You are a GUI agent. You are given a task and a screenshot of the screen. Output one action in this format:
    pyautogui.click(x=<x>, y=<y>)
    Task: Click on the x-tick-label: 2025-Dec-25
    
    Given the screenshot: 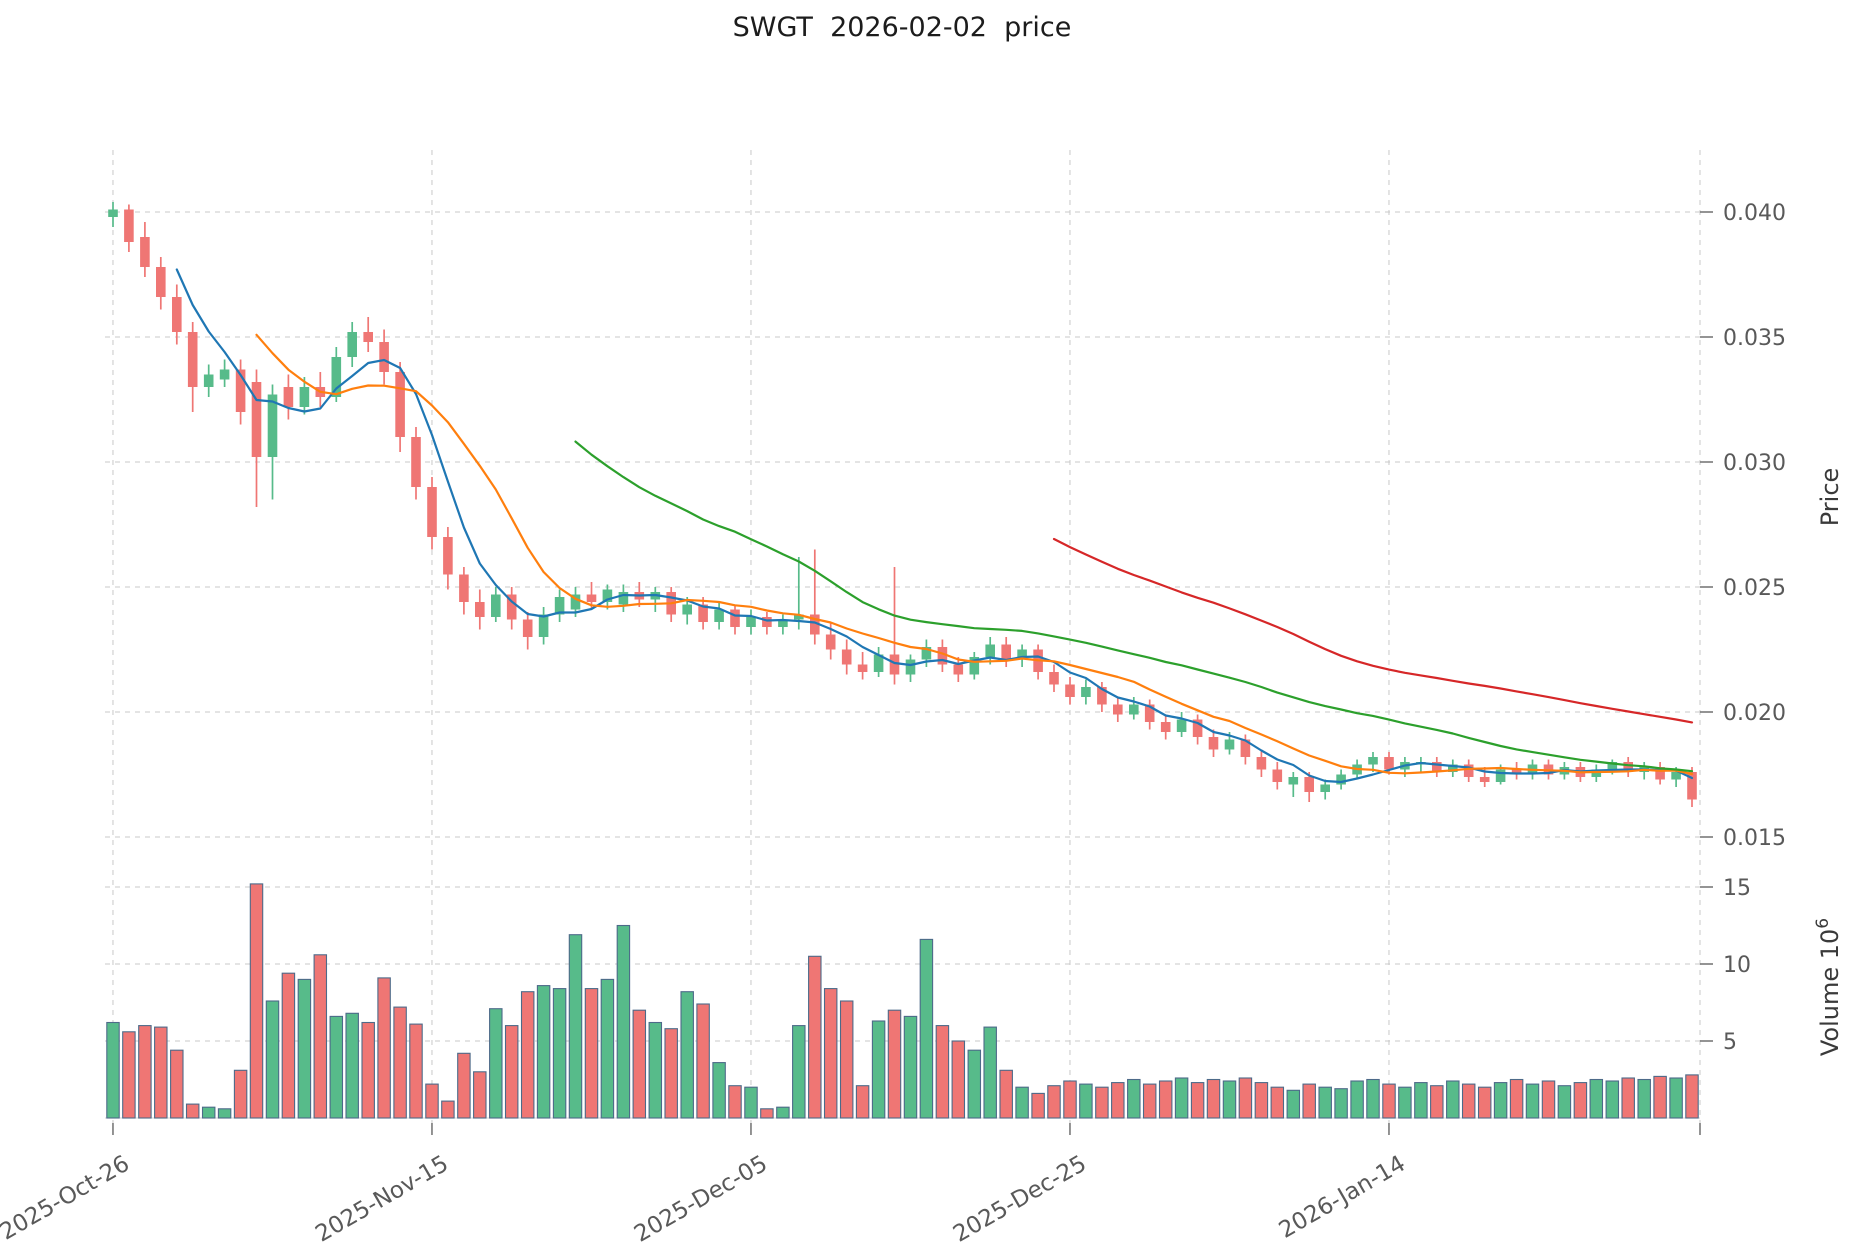 What is the action you would take?
    pyautogui.click(x=1020, y=1198)
    